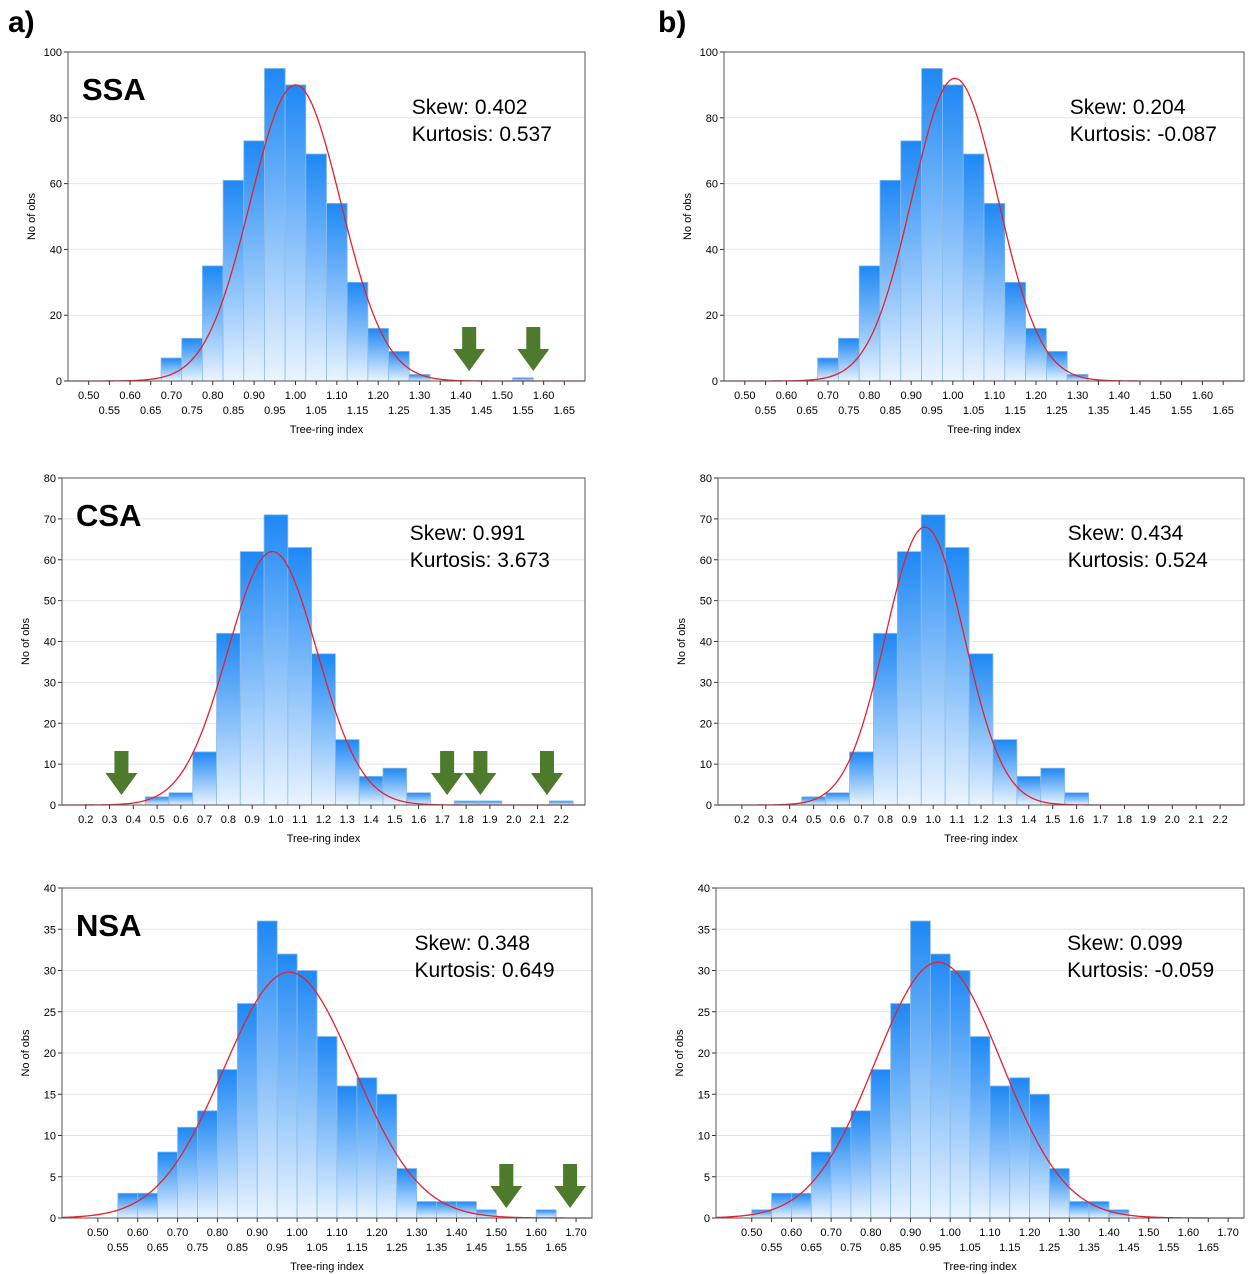 This screenshot has height=1274, width=1258. I want to click on x-tick-label: 0.70, so click(827, 396).